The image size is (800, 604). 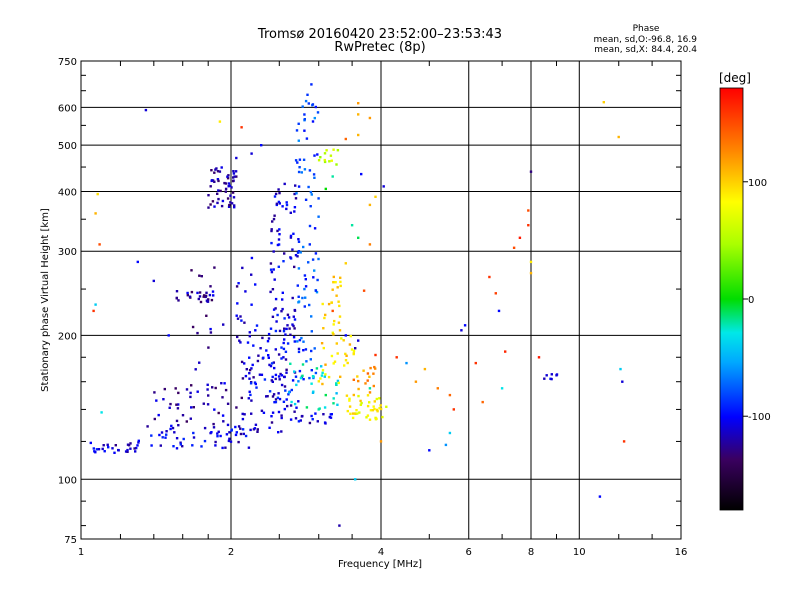 I want to click on x-tick-label: 1, so click(x=81, y=552).